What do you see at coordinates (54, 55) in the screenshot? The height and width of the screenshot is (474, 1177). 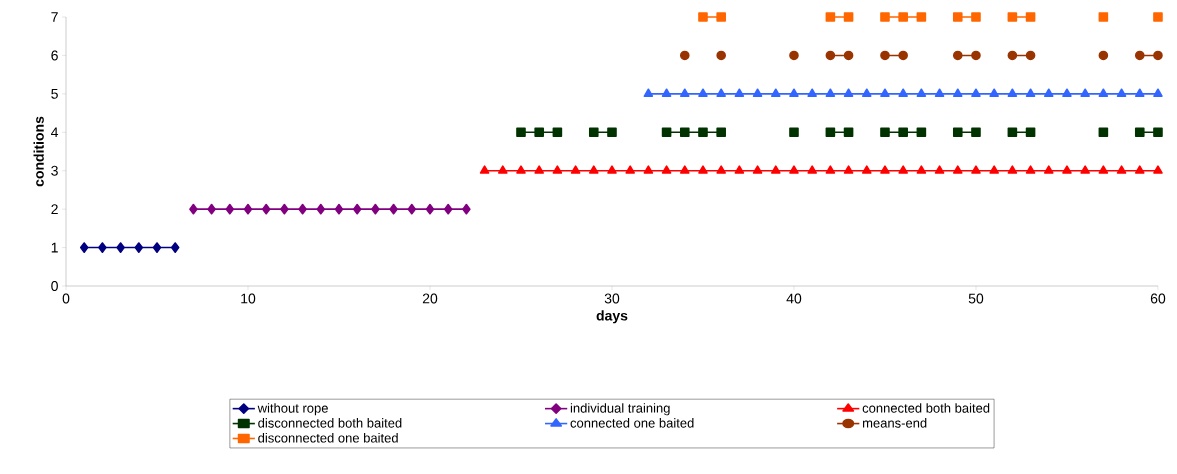 I see `y-tick-label: 6` at bounding box center [54, 55].